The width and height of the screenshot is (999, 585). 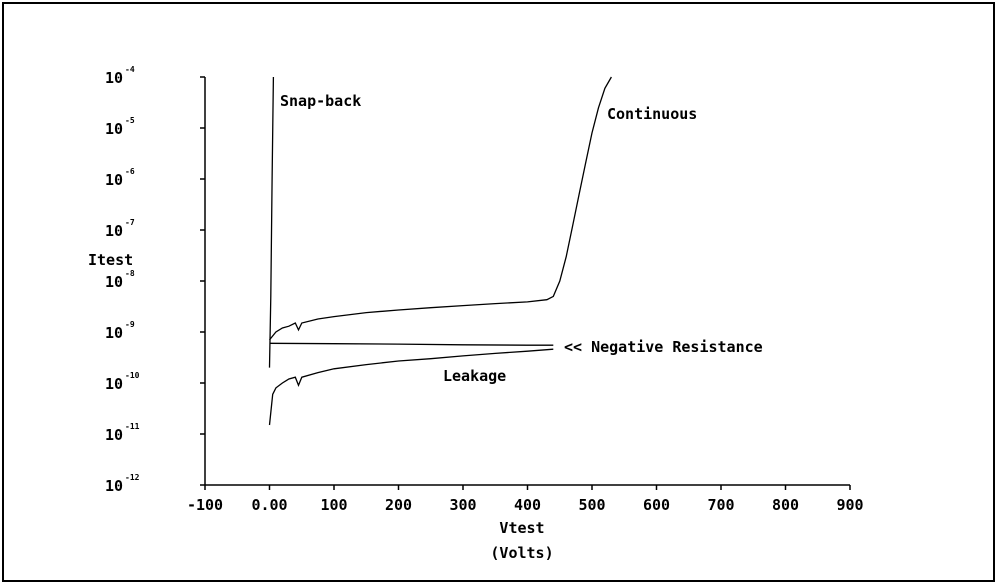 I want to click on x-tick-label: 900, so click(x=849, y=505).